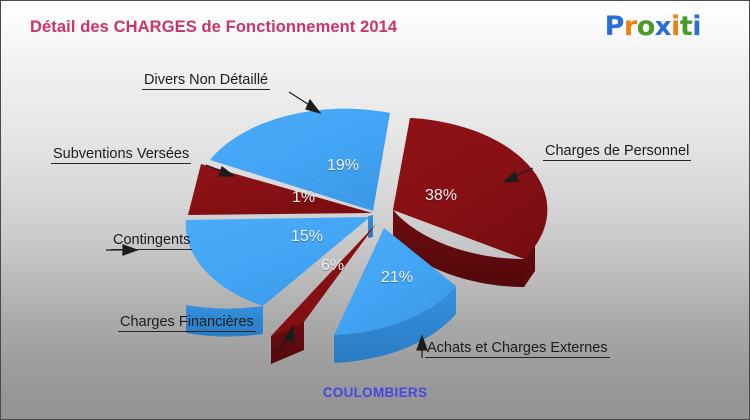 The image size is (750, 420). Describe the element at coordinates (675, 26) in the screenshot. I see `logo-letter-i1: i` at that location.